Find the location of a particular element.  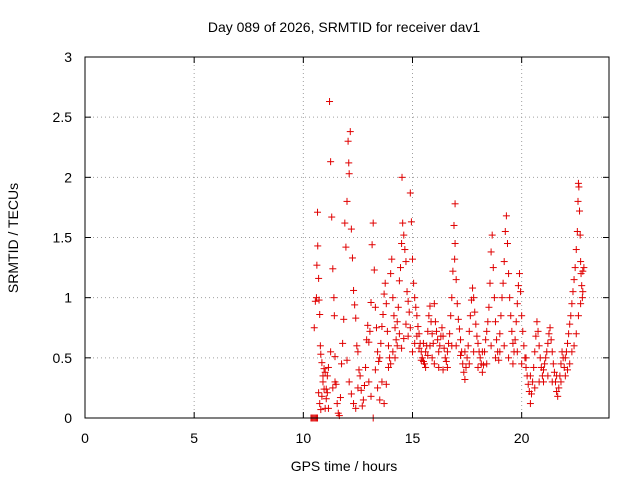

x-tick-label: 10 is located at coordinates (304, 438).